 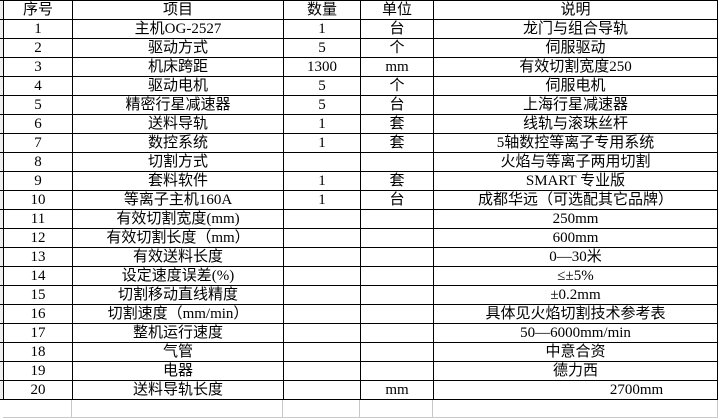 I want to click on table-cell: 切割方式, so click(x=178, y=162).